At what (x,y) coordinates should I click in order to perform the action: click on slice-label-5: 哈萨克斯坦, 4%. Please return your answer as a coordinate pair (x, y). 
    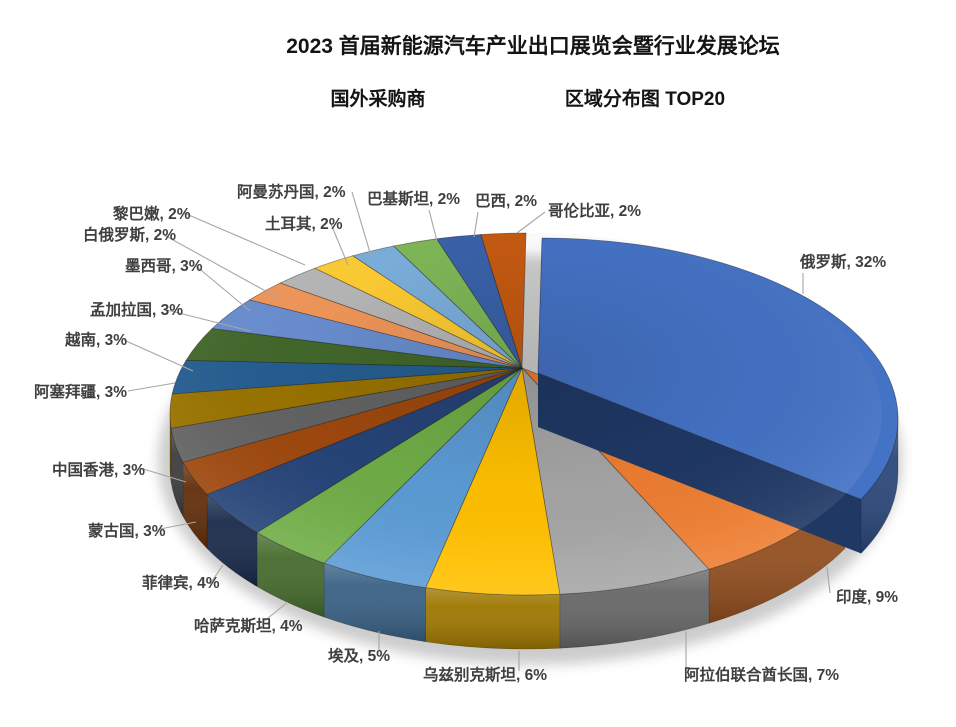
    Looking at the image, I should click on (248, 625).